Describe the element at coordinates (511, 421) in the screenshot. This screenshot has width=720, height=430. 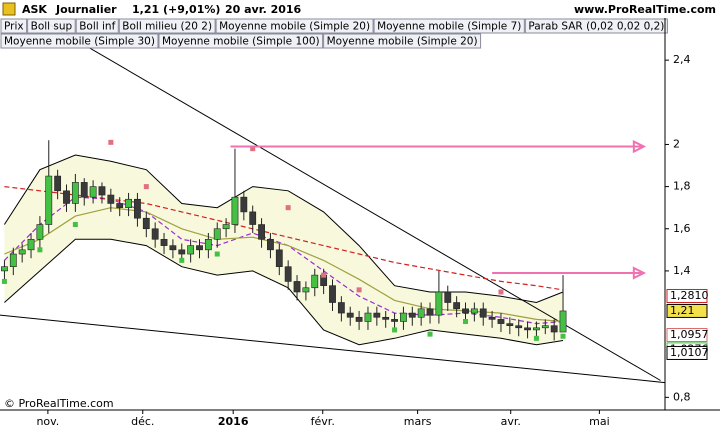
I see `x-tick-label: avr.` at that location.